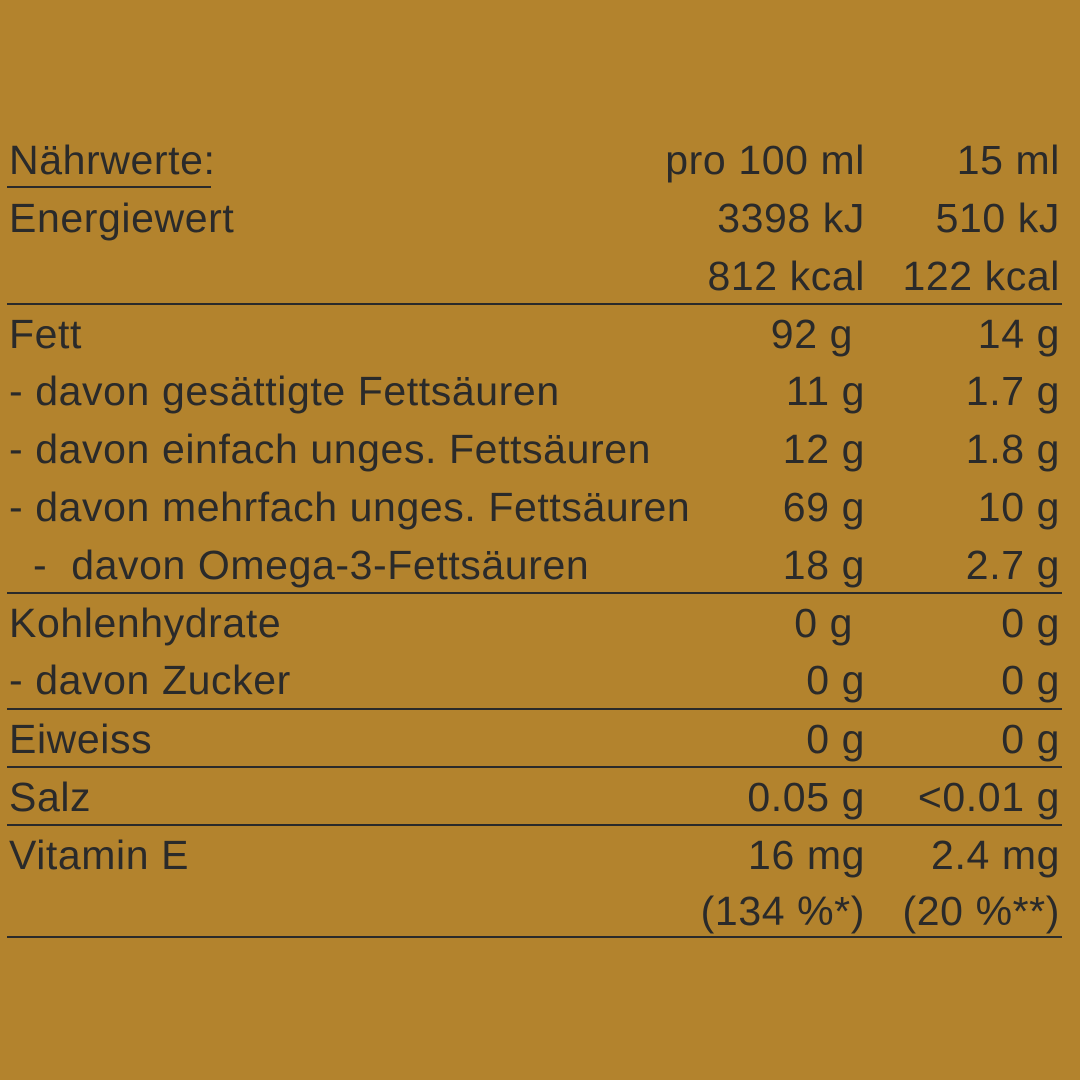 The height and width of the screenshot is (1080, 1080). What do you see at coordinates (534, 911) in the screenshot?
I see `table-row: (134 %*) (20 %**)` at bounding box center [534, 911].